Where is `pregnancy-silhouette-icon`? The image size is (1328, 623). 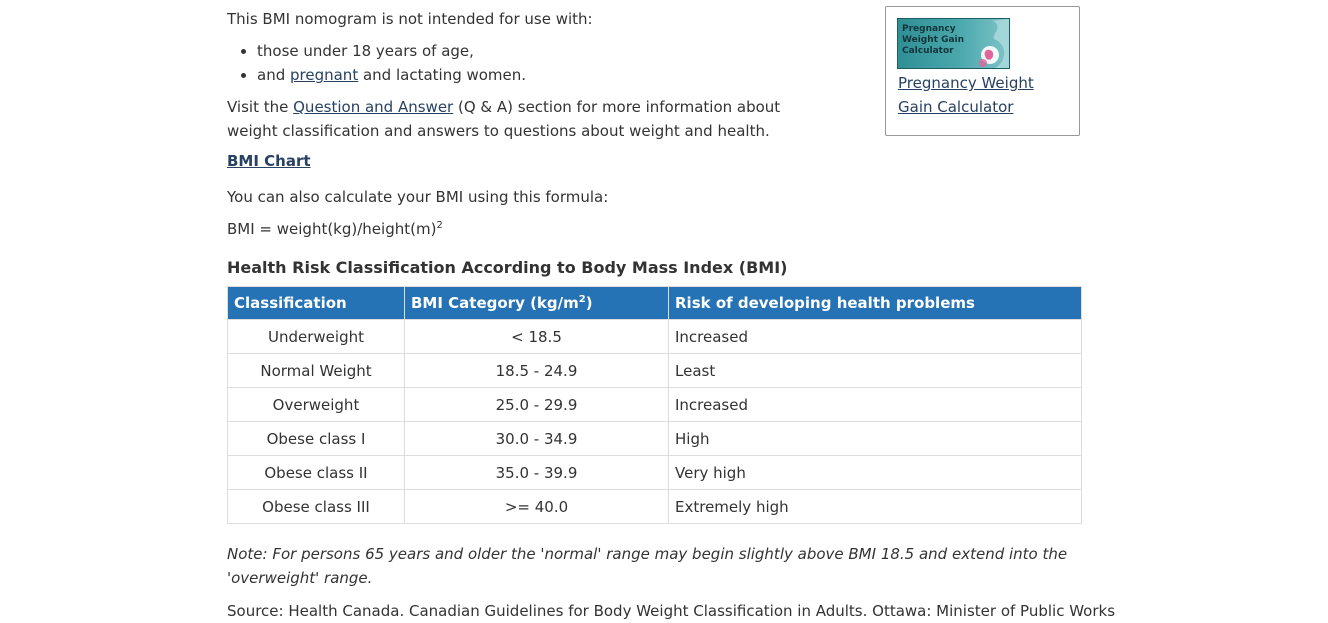
pregnancy-silhouette-icon is located at coordinates (994, 43).